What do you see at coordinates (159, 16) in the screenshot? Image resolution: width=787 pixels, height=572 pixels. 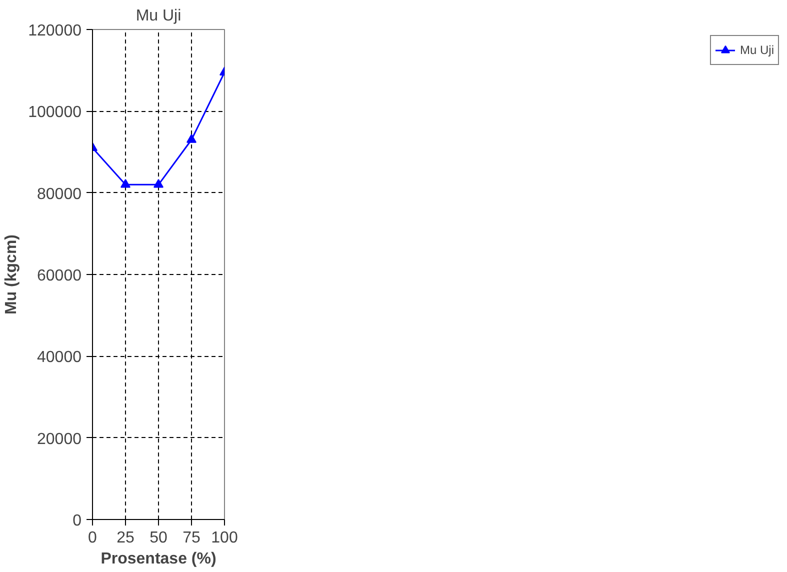 I see `chart-title: Mu Uji` at bounding box center [159, 16].